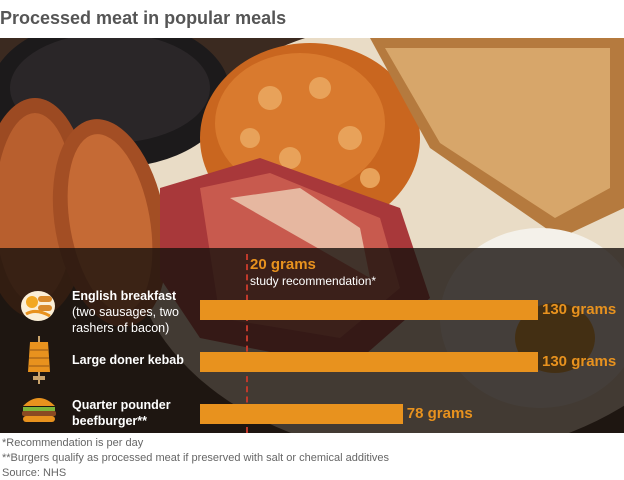  Describe the element at coordinates (247, 343) in the screenshot. I see `recommendation-line` at that location.